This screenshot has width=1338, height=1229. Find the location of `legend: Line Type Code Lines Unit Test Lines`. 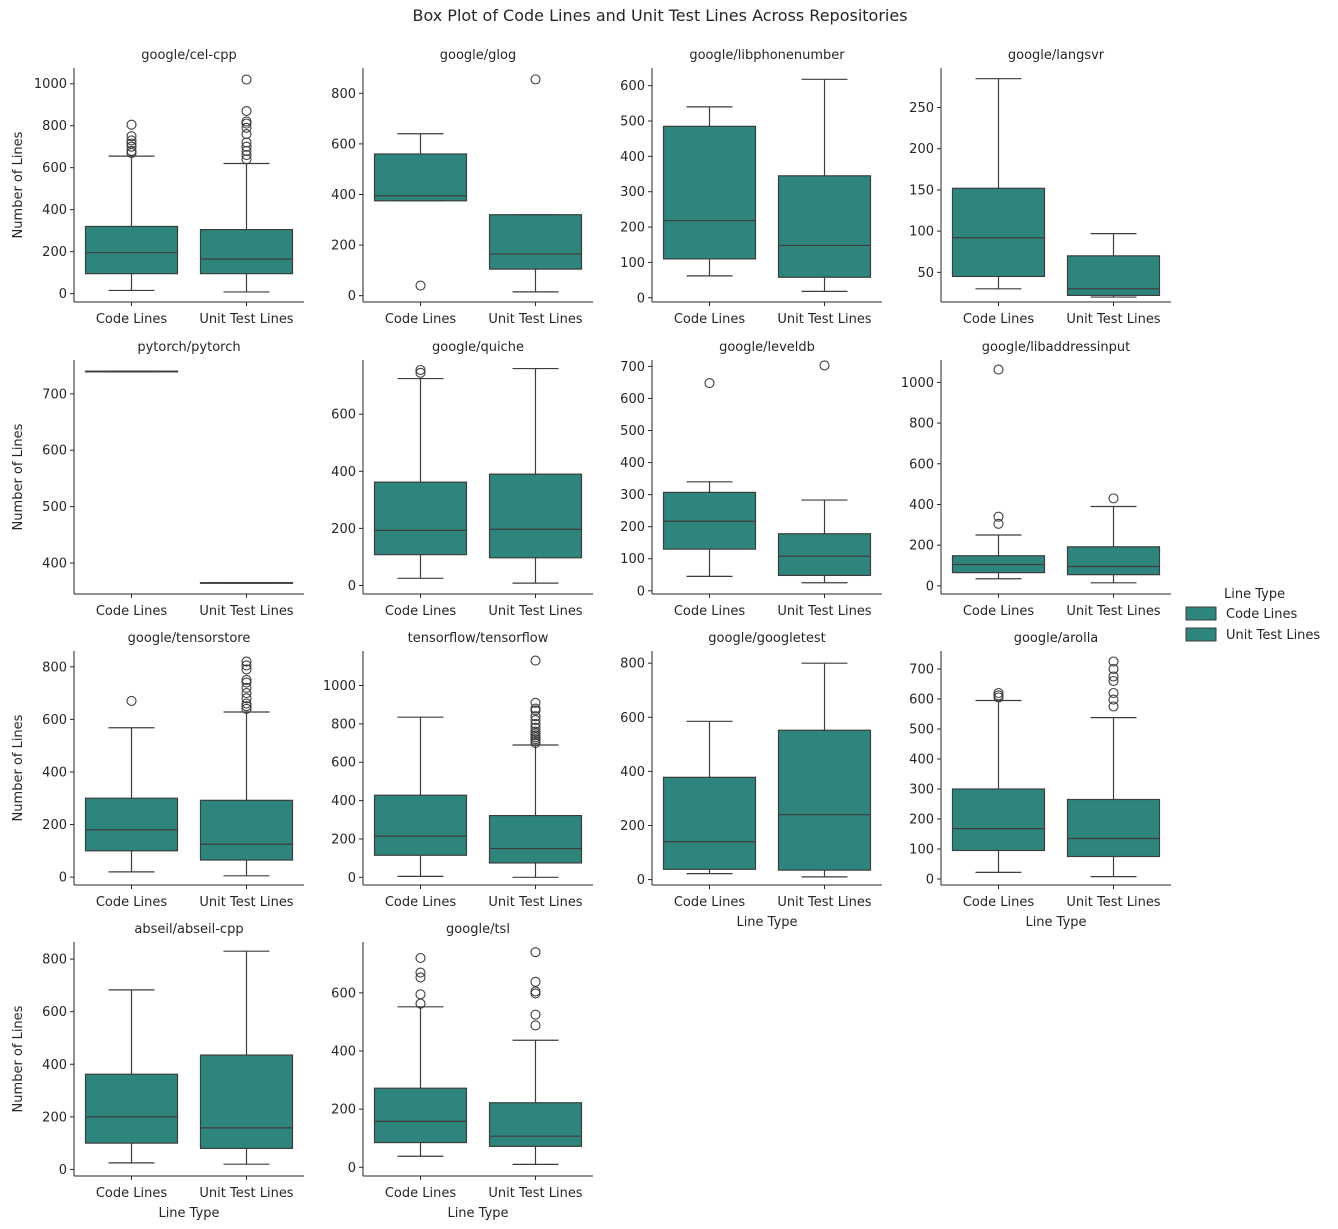

legend: Line Type Code Lines Unit Test Lines is located at coordinates (1252, 615).